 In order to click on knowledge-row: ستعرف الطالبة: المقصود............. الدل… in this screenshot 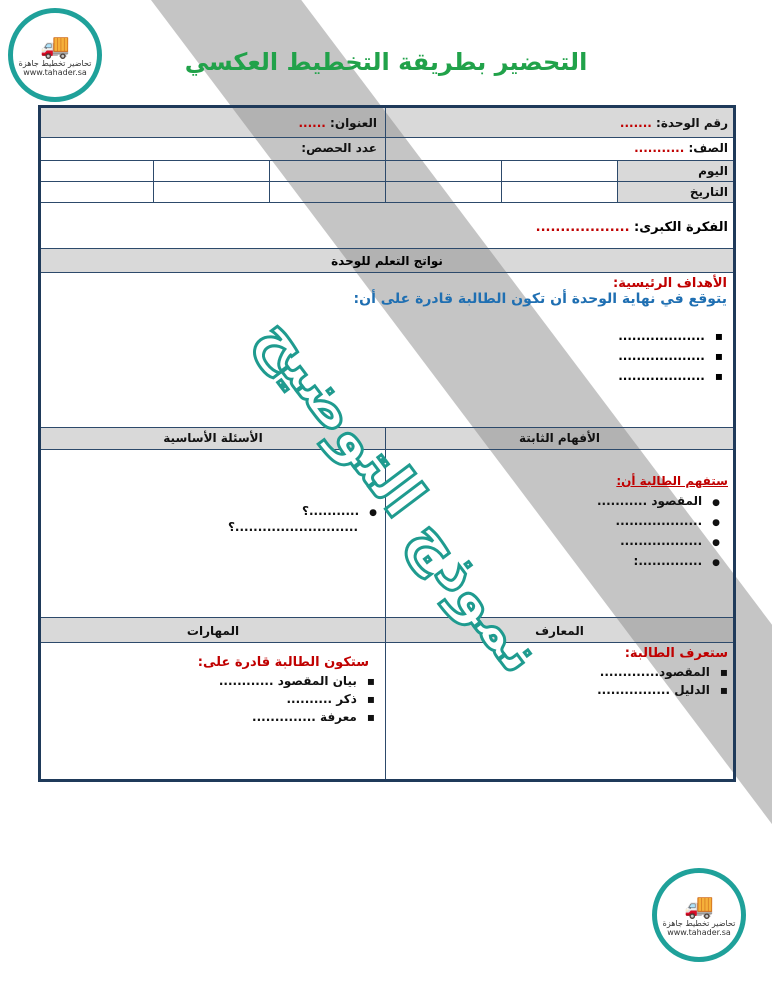, I will do `click(387, 711)`.